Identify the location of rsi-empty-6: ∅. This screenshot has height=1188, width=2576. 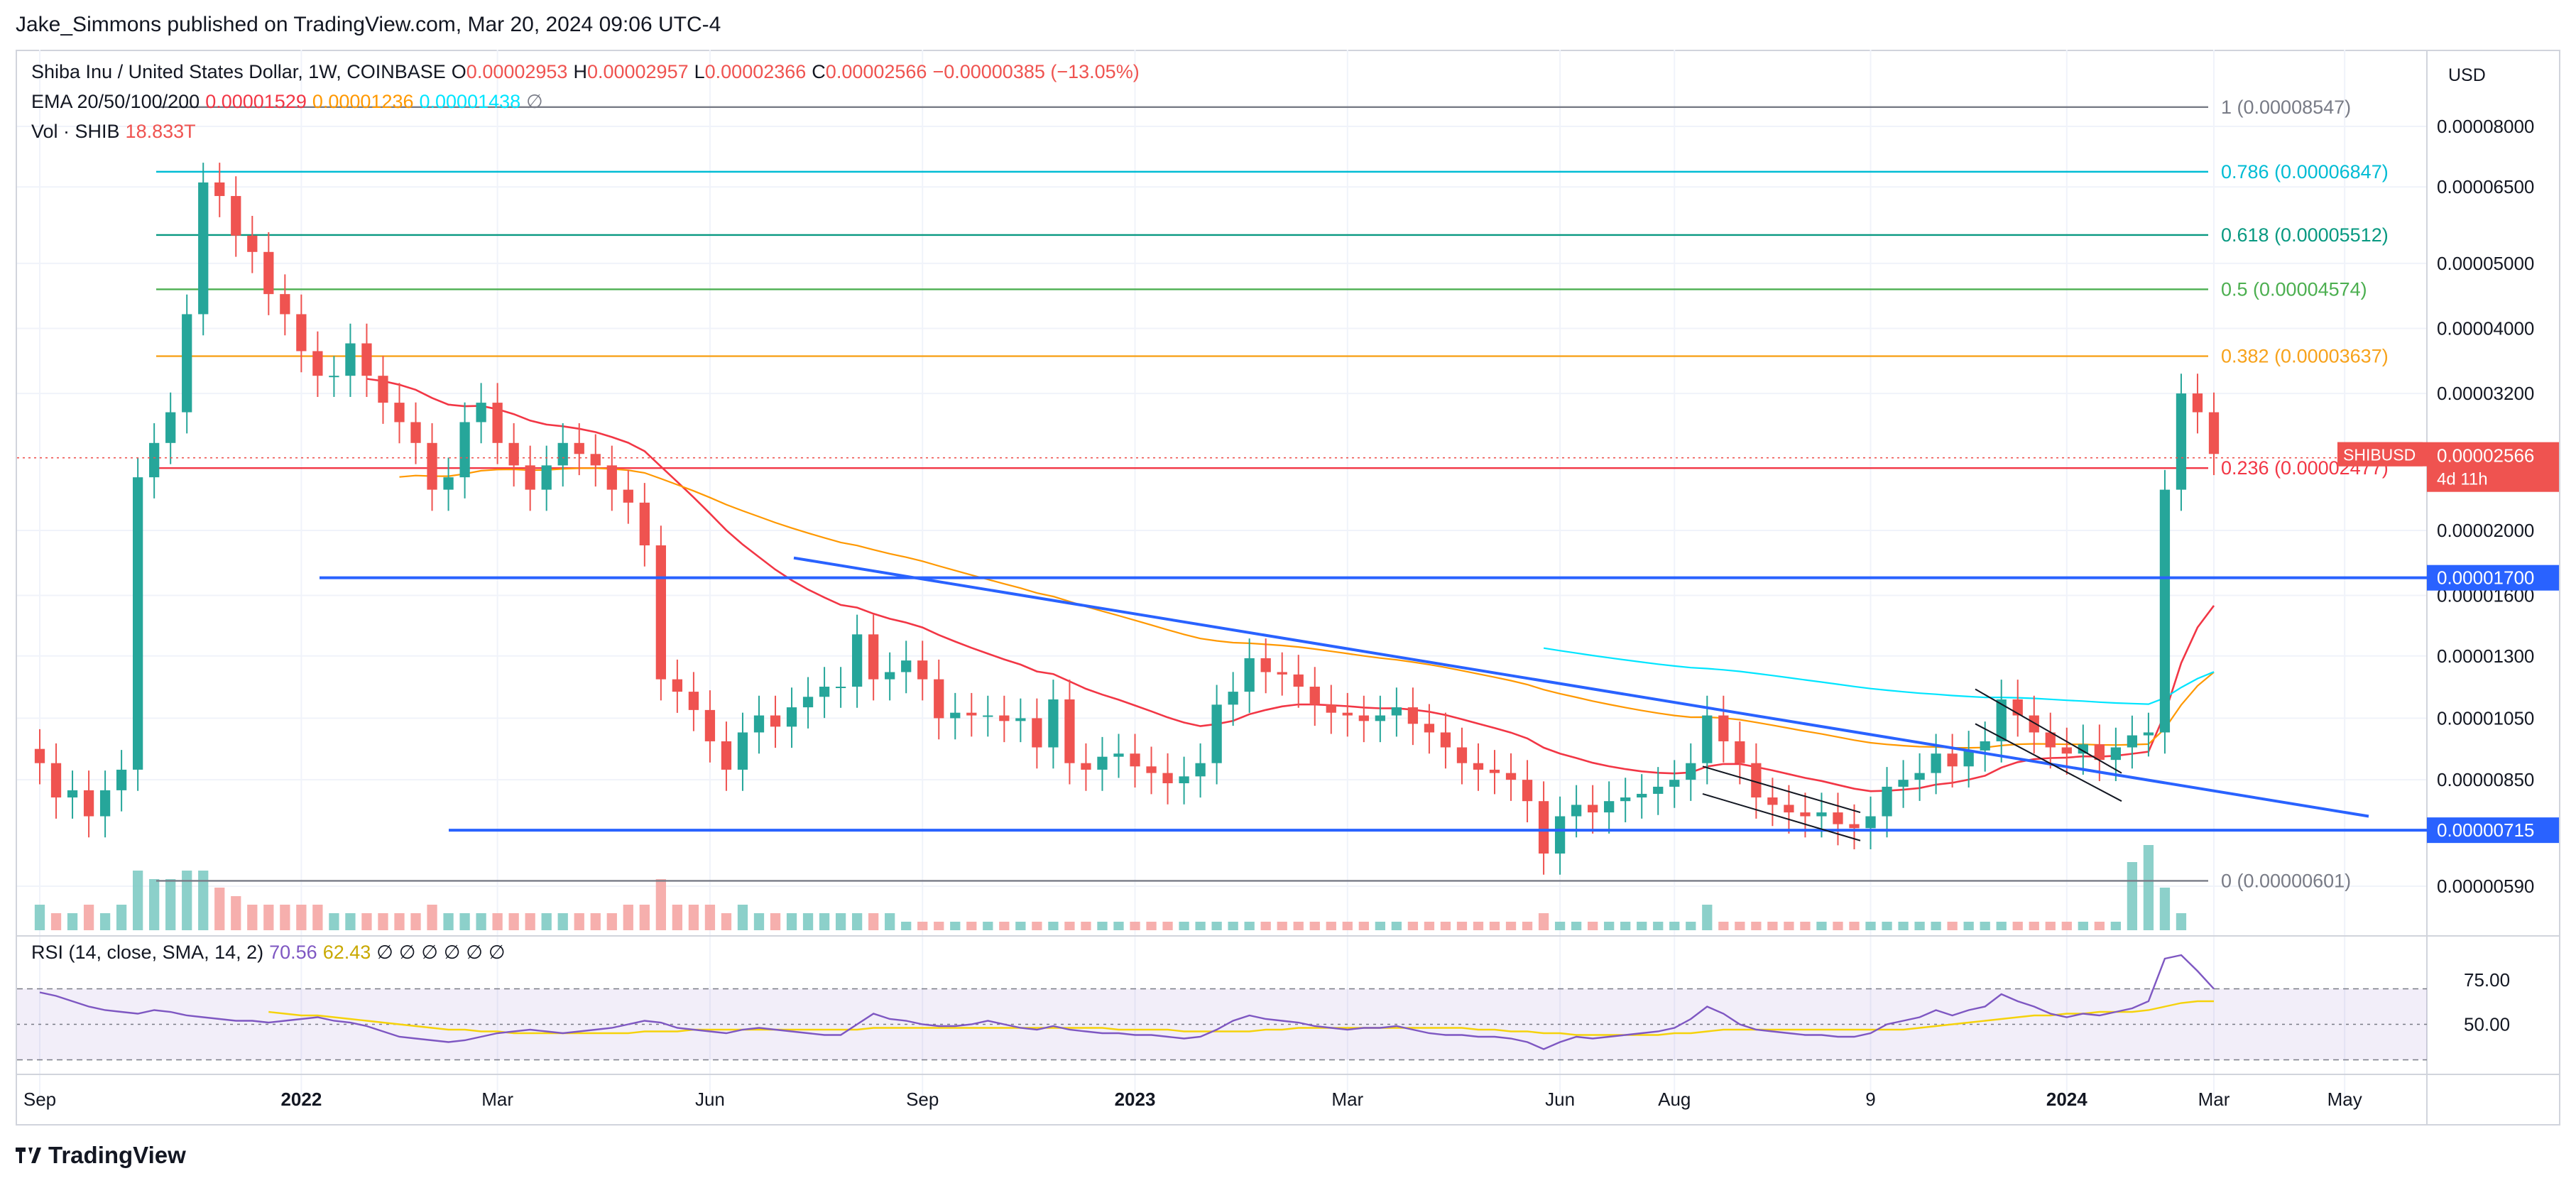
(497, 952).